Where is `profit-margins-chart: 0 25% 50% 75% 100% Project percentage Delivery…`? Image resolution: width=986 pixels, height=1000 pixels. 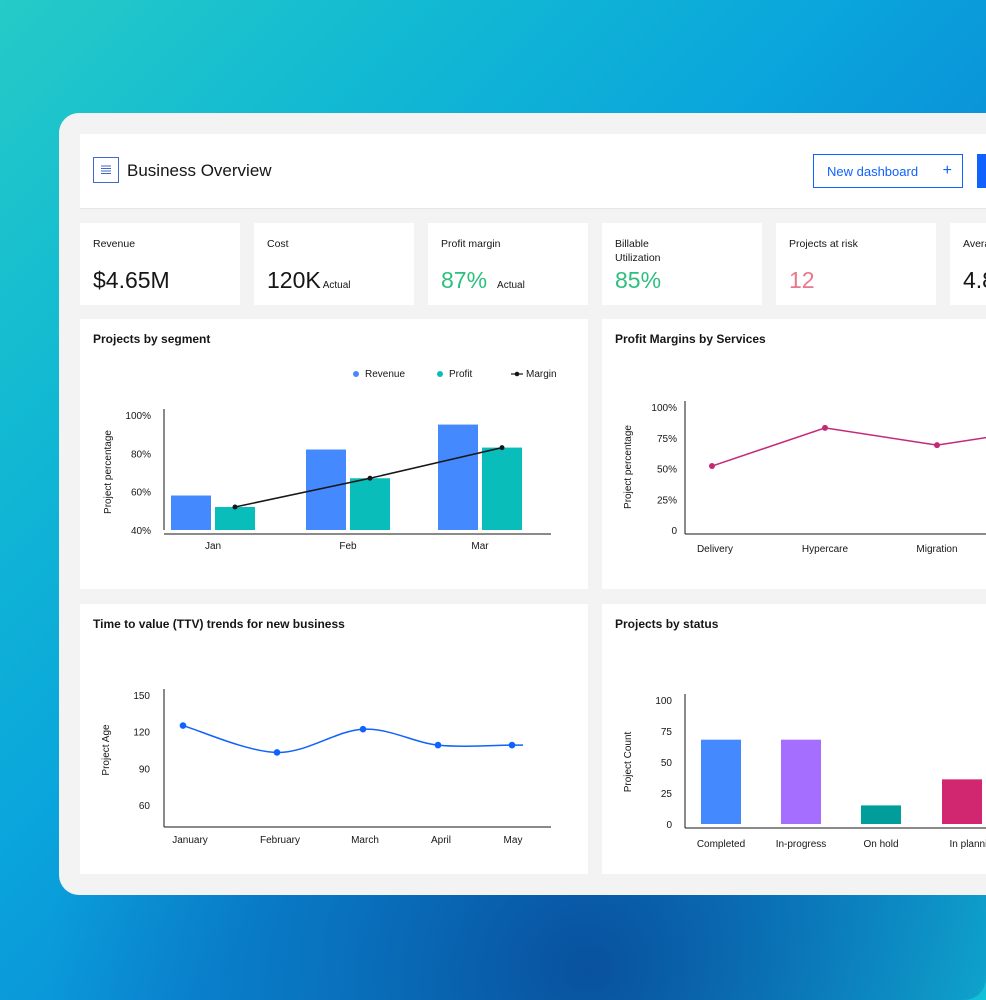
profit-margins-chart: 0 25% 50% 75% 100% Project percentage Delivery… is located at coordinates (804, 478).